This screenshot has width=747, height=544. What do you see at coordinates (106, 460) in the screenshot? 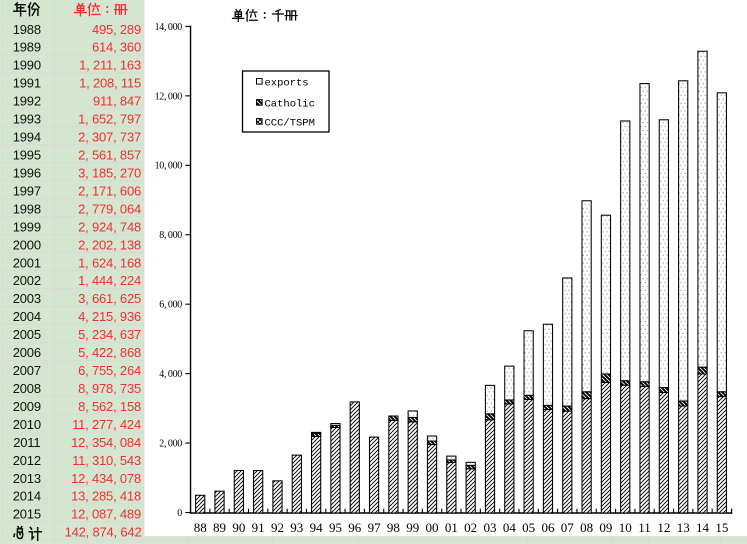
I see `svg-text: 11, 310, 543` at bounding box center [106, 460].